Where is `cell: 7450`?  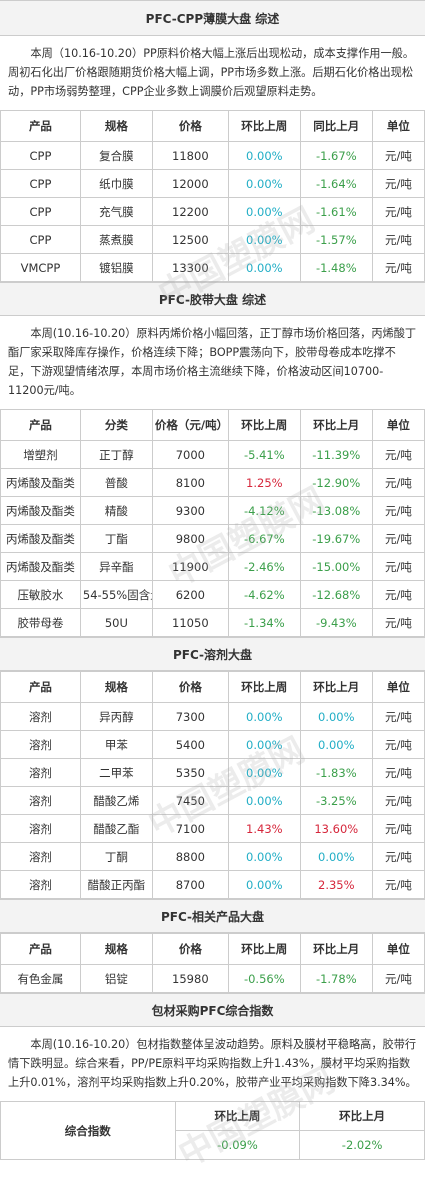
cell: 7450 is located at coordinates (190, 800).